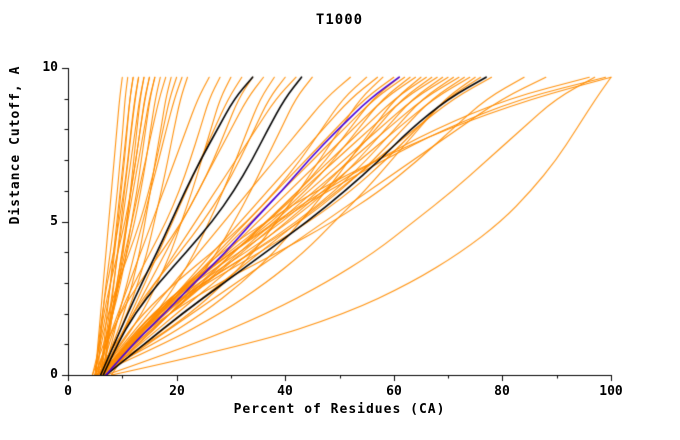  What do you see at coordinates (611, 391) in the screenshot?
I see `x-tick-label: 100` at bounding box center [611, 391].